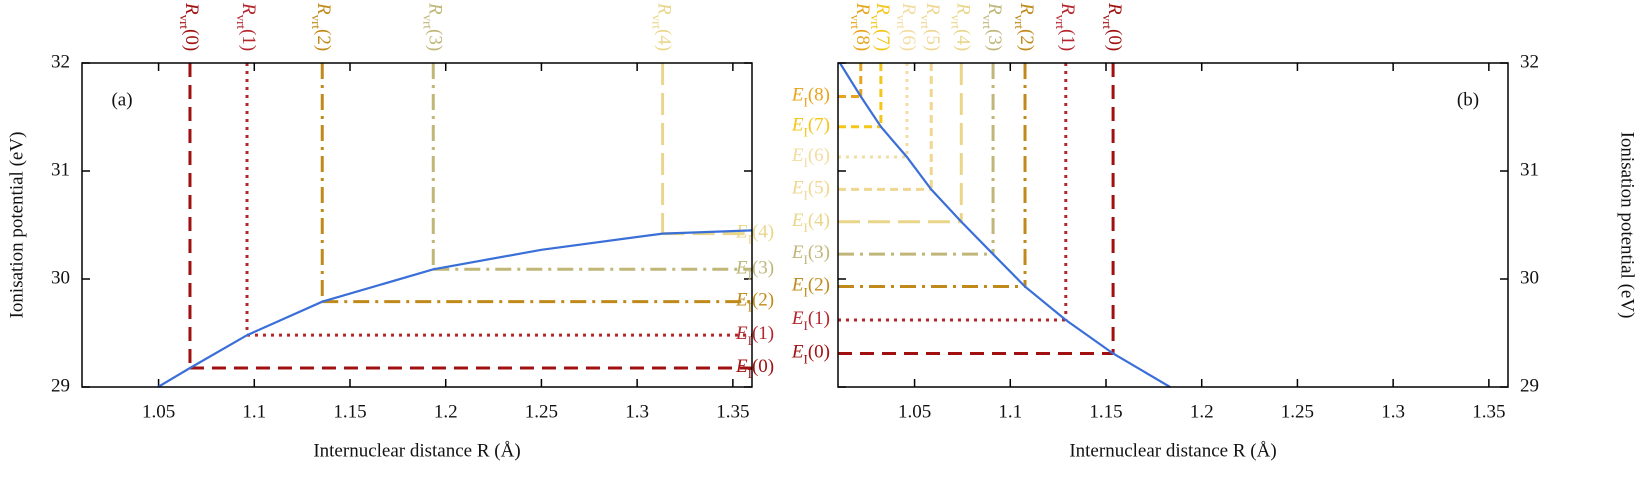 The image size is (1644, 488). I want to click on vrt-arg: (7), so click(882, 40).